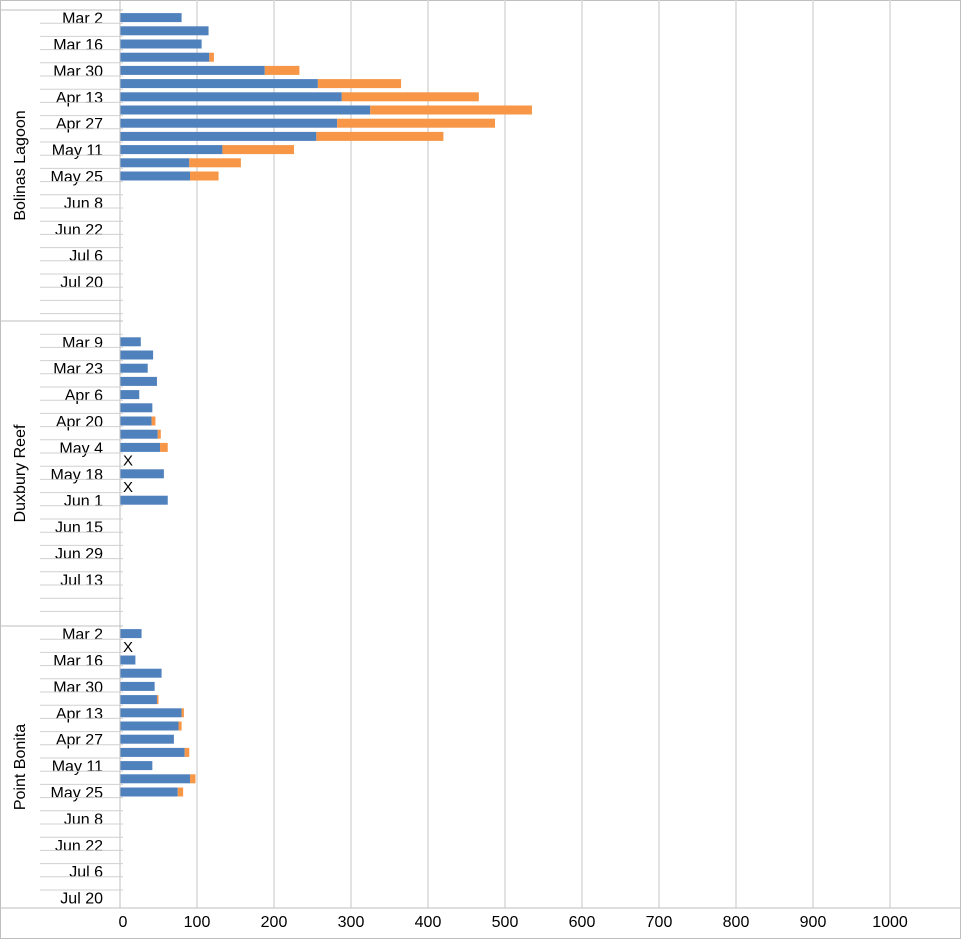  I want to click on category-label: May 11, so click(77, 151).